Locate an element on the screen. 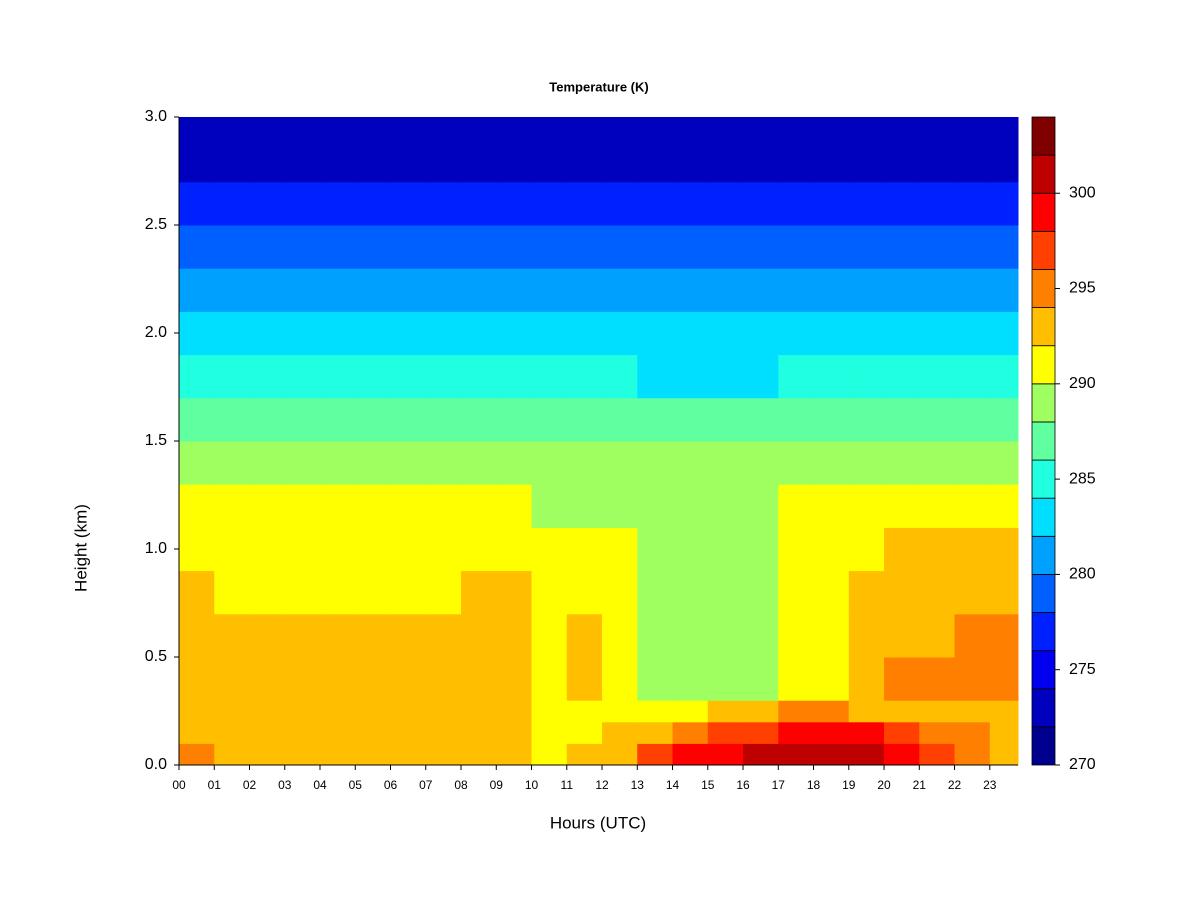  x-tick-label: 04 is located at coordinates (320, 785).